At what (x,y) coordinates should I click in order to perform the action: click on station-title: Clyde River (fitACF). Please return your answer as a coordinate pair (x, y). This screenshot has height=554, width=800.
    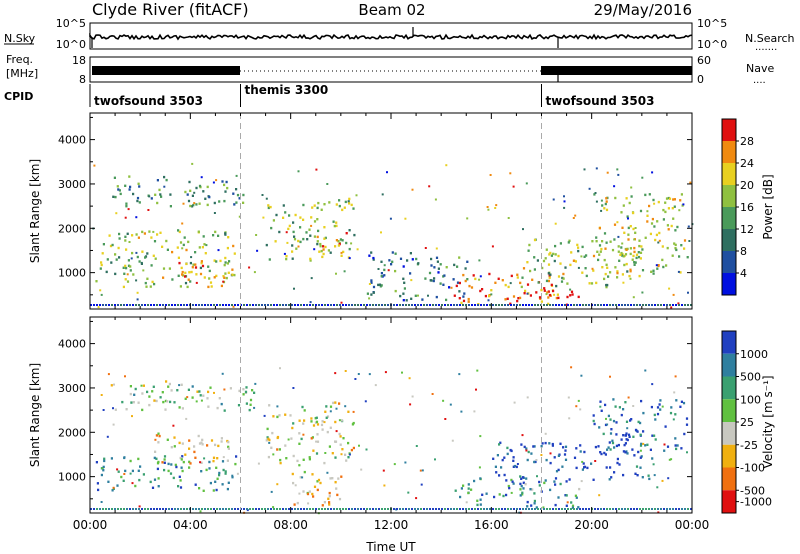
    Looking at the image, I should click on (170, 9).